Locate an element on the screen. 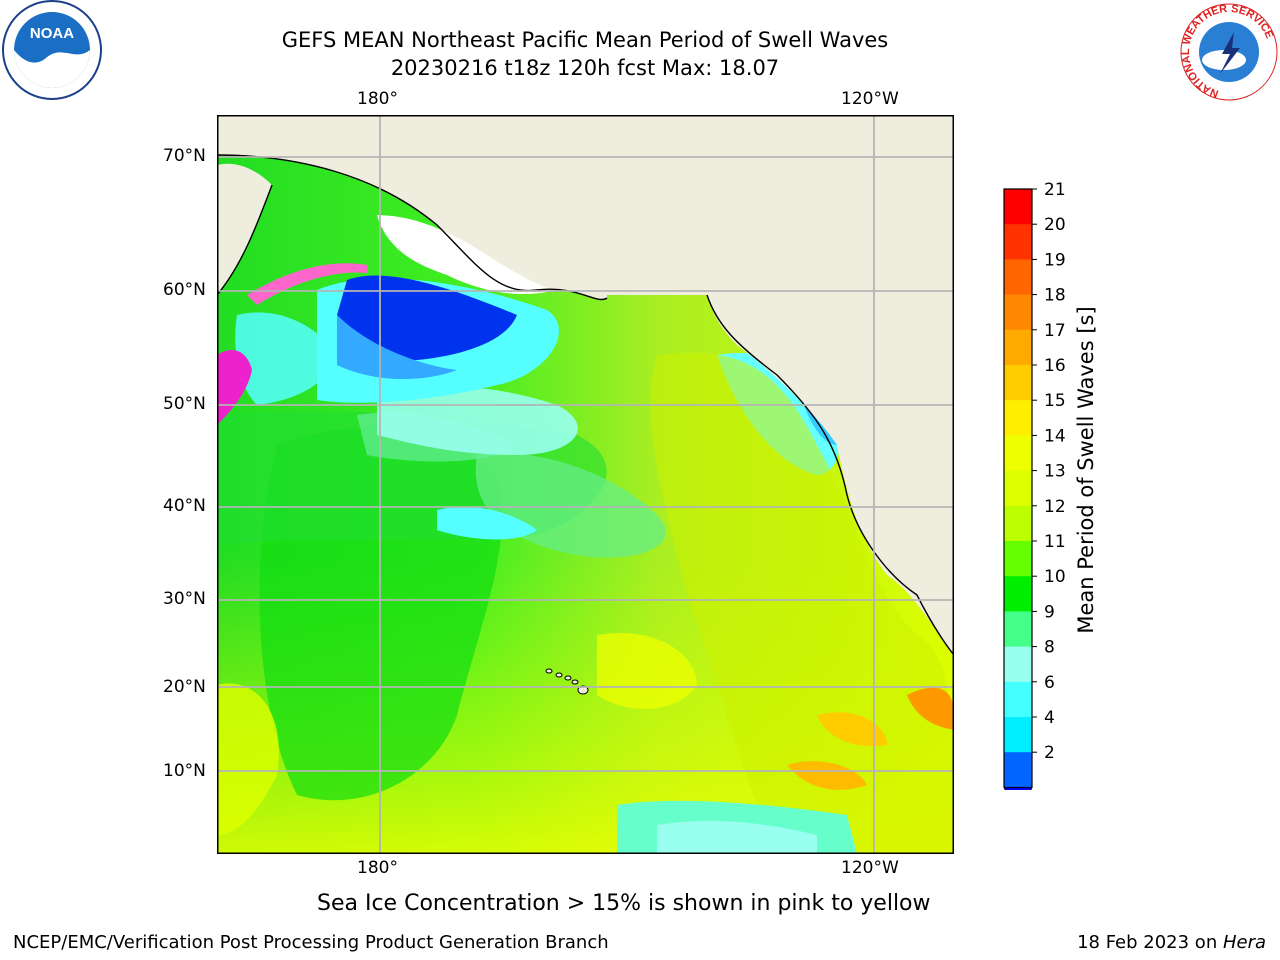 Image resolution: width=1280 pixels, height=960 pixels. land-alaska is located at coordinates (585, 207).